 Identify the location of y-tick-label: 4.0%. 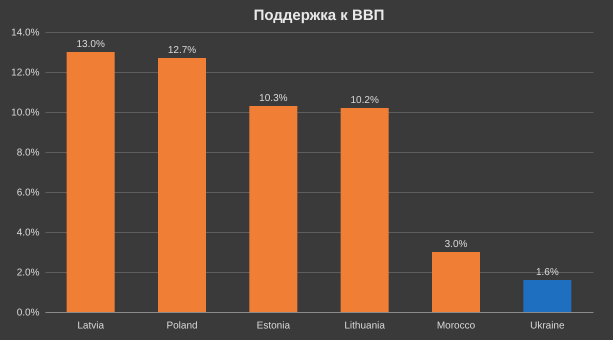
(28, 233).